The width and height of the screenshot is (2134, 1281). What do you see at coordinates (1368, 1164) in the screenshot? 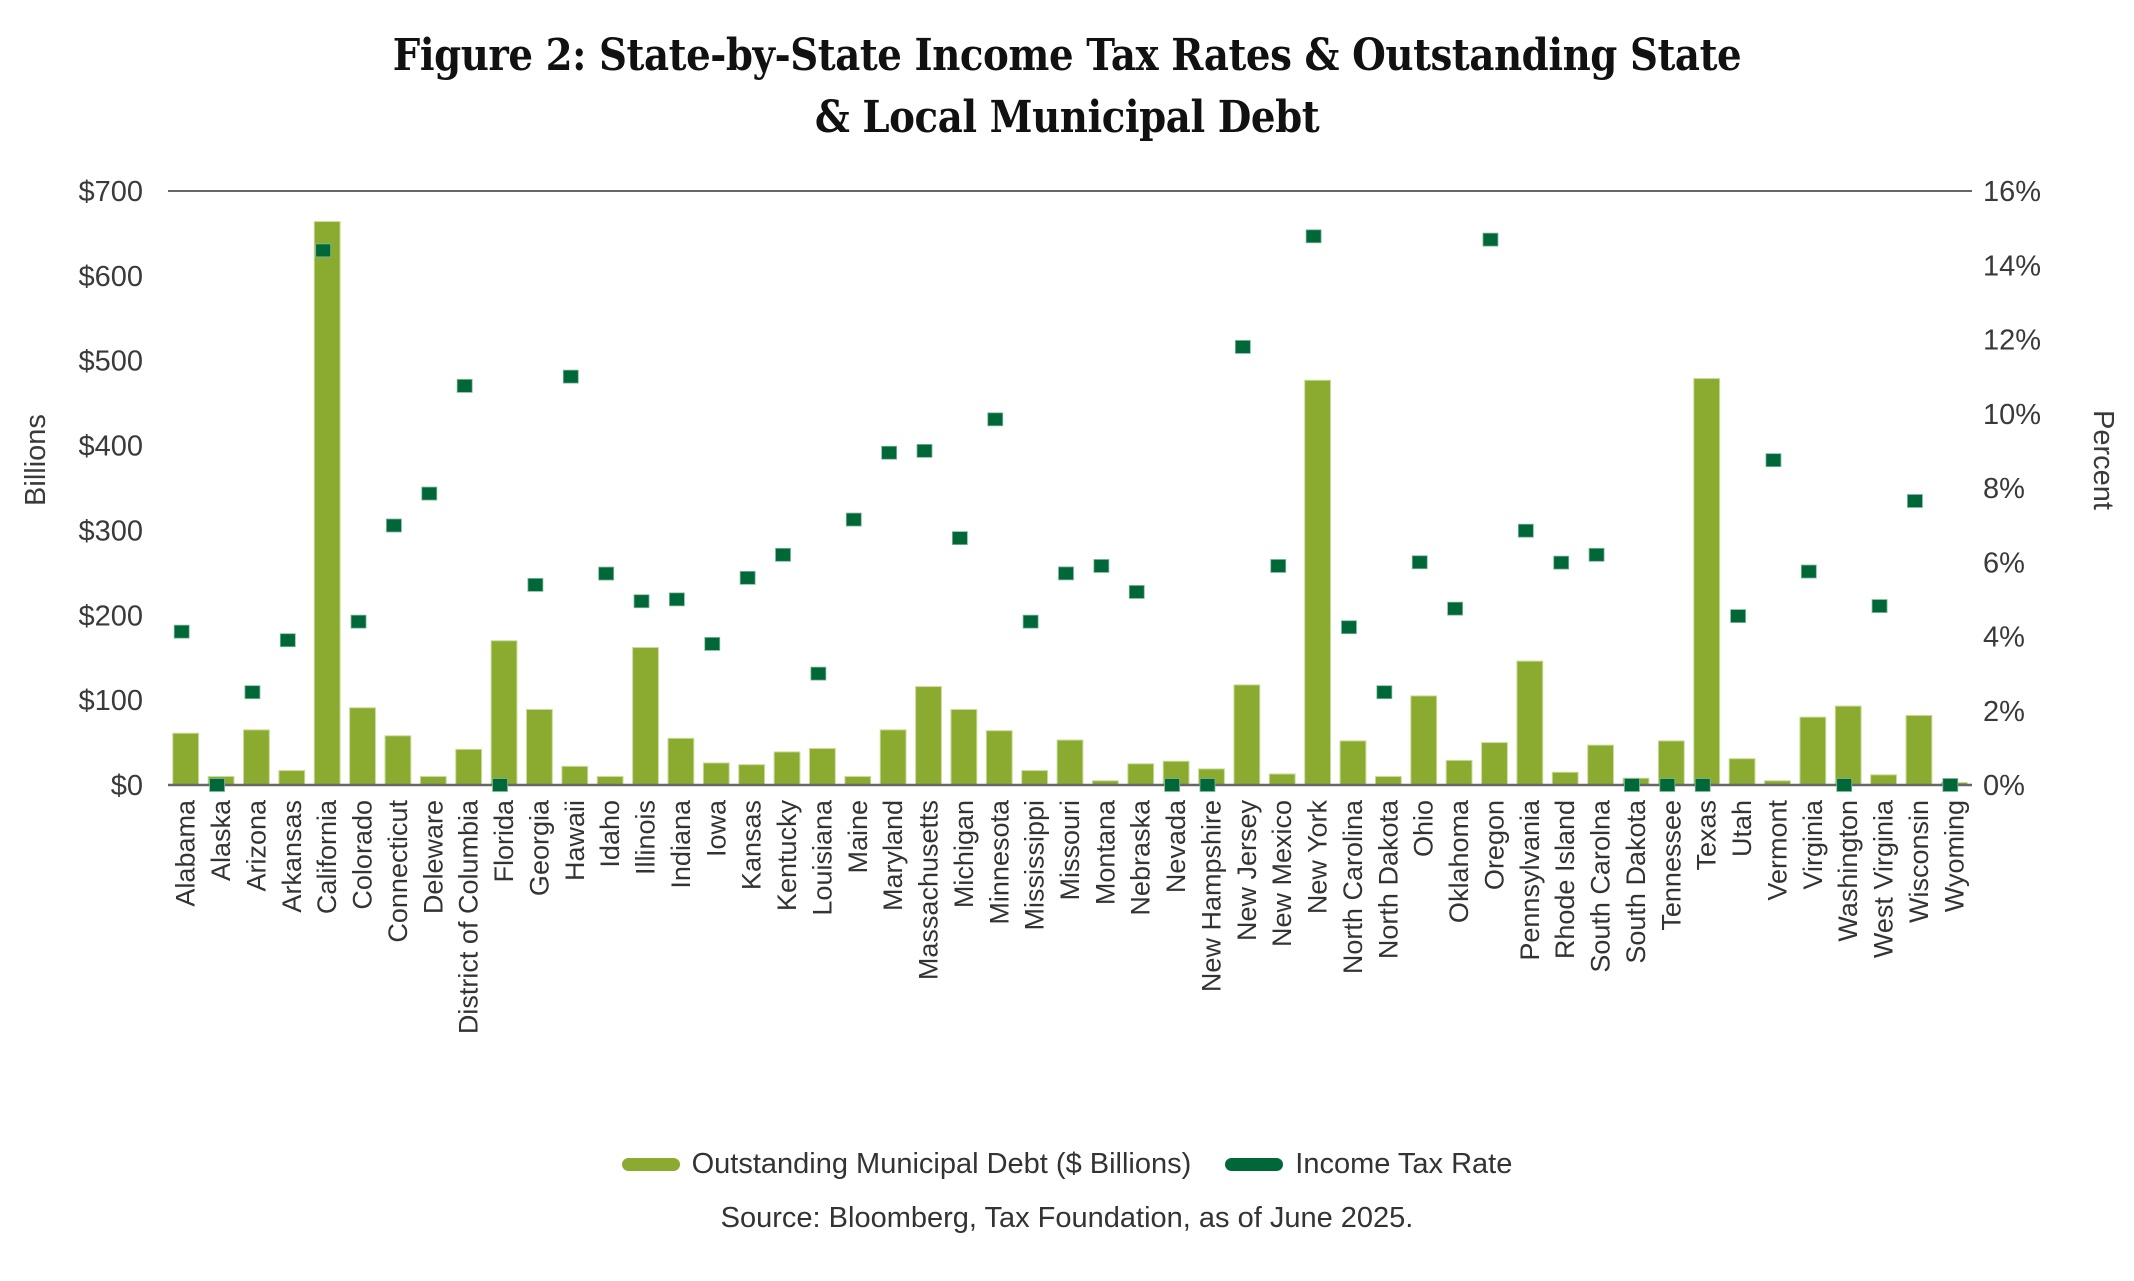
I see `legend-item-tax: Income Tax Rate` at bounding box center [1368, 1164].